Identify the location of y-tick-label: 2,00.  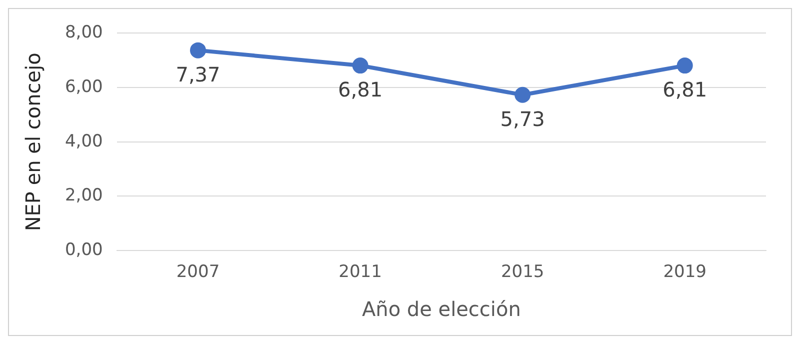
(83, 196).